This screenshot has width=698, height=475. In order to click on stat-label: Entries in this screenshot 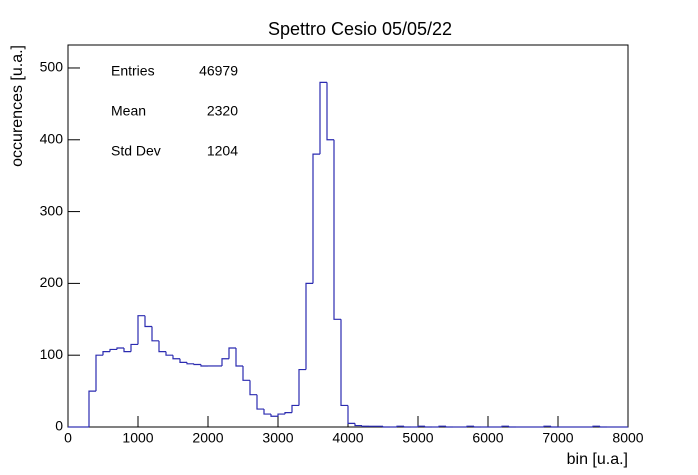, I will do `click(133, 71)`.